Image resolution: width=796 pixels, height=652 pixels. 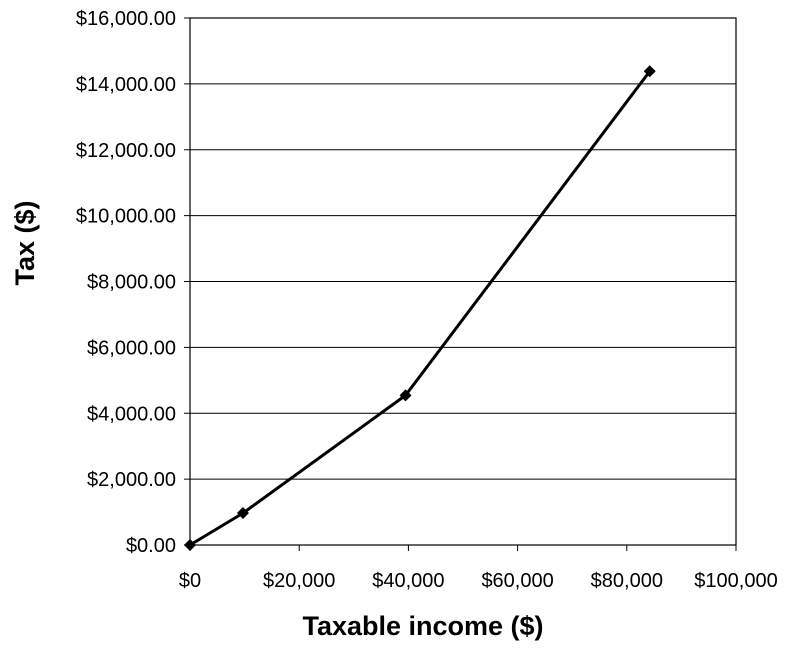 I want to click on x-tick-label: $20,000, so click(x=299, y=581).